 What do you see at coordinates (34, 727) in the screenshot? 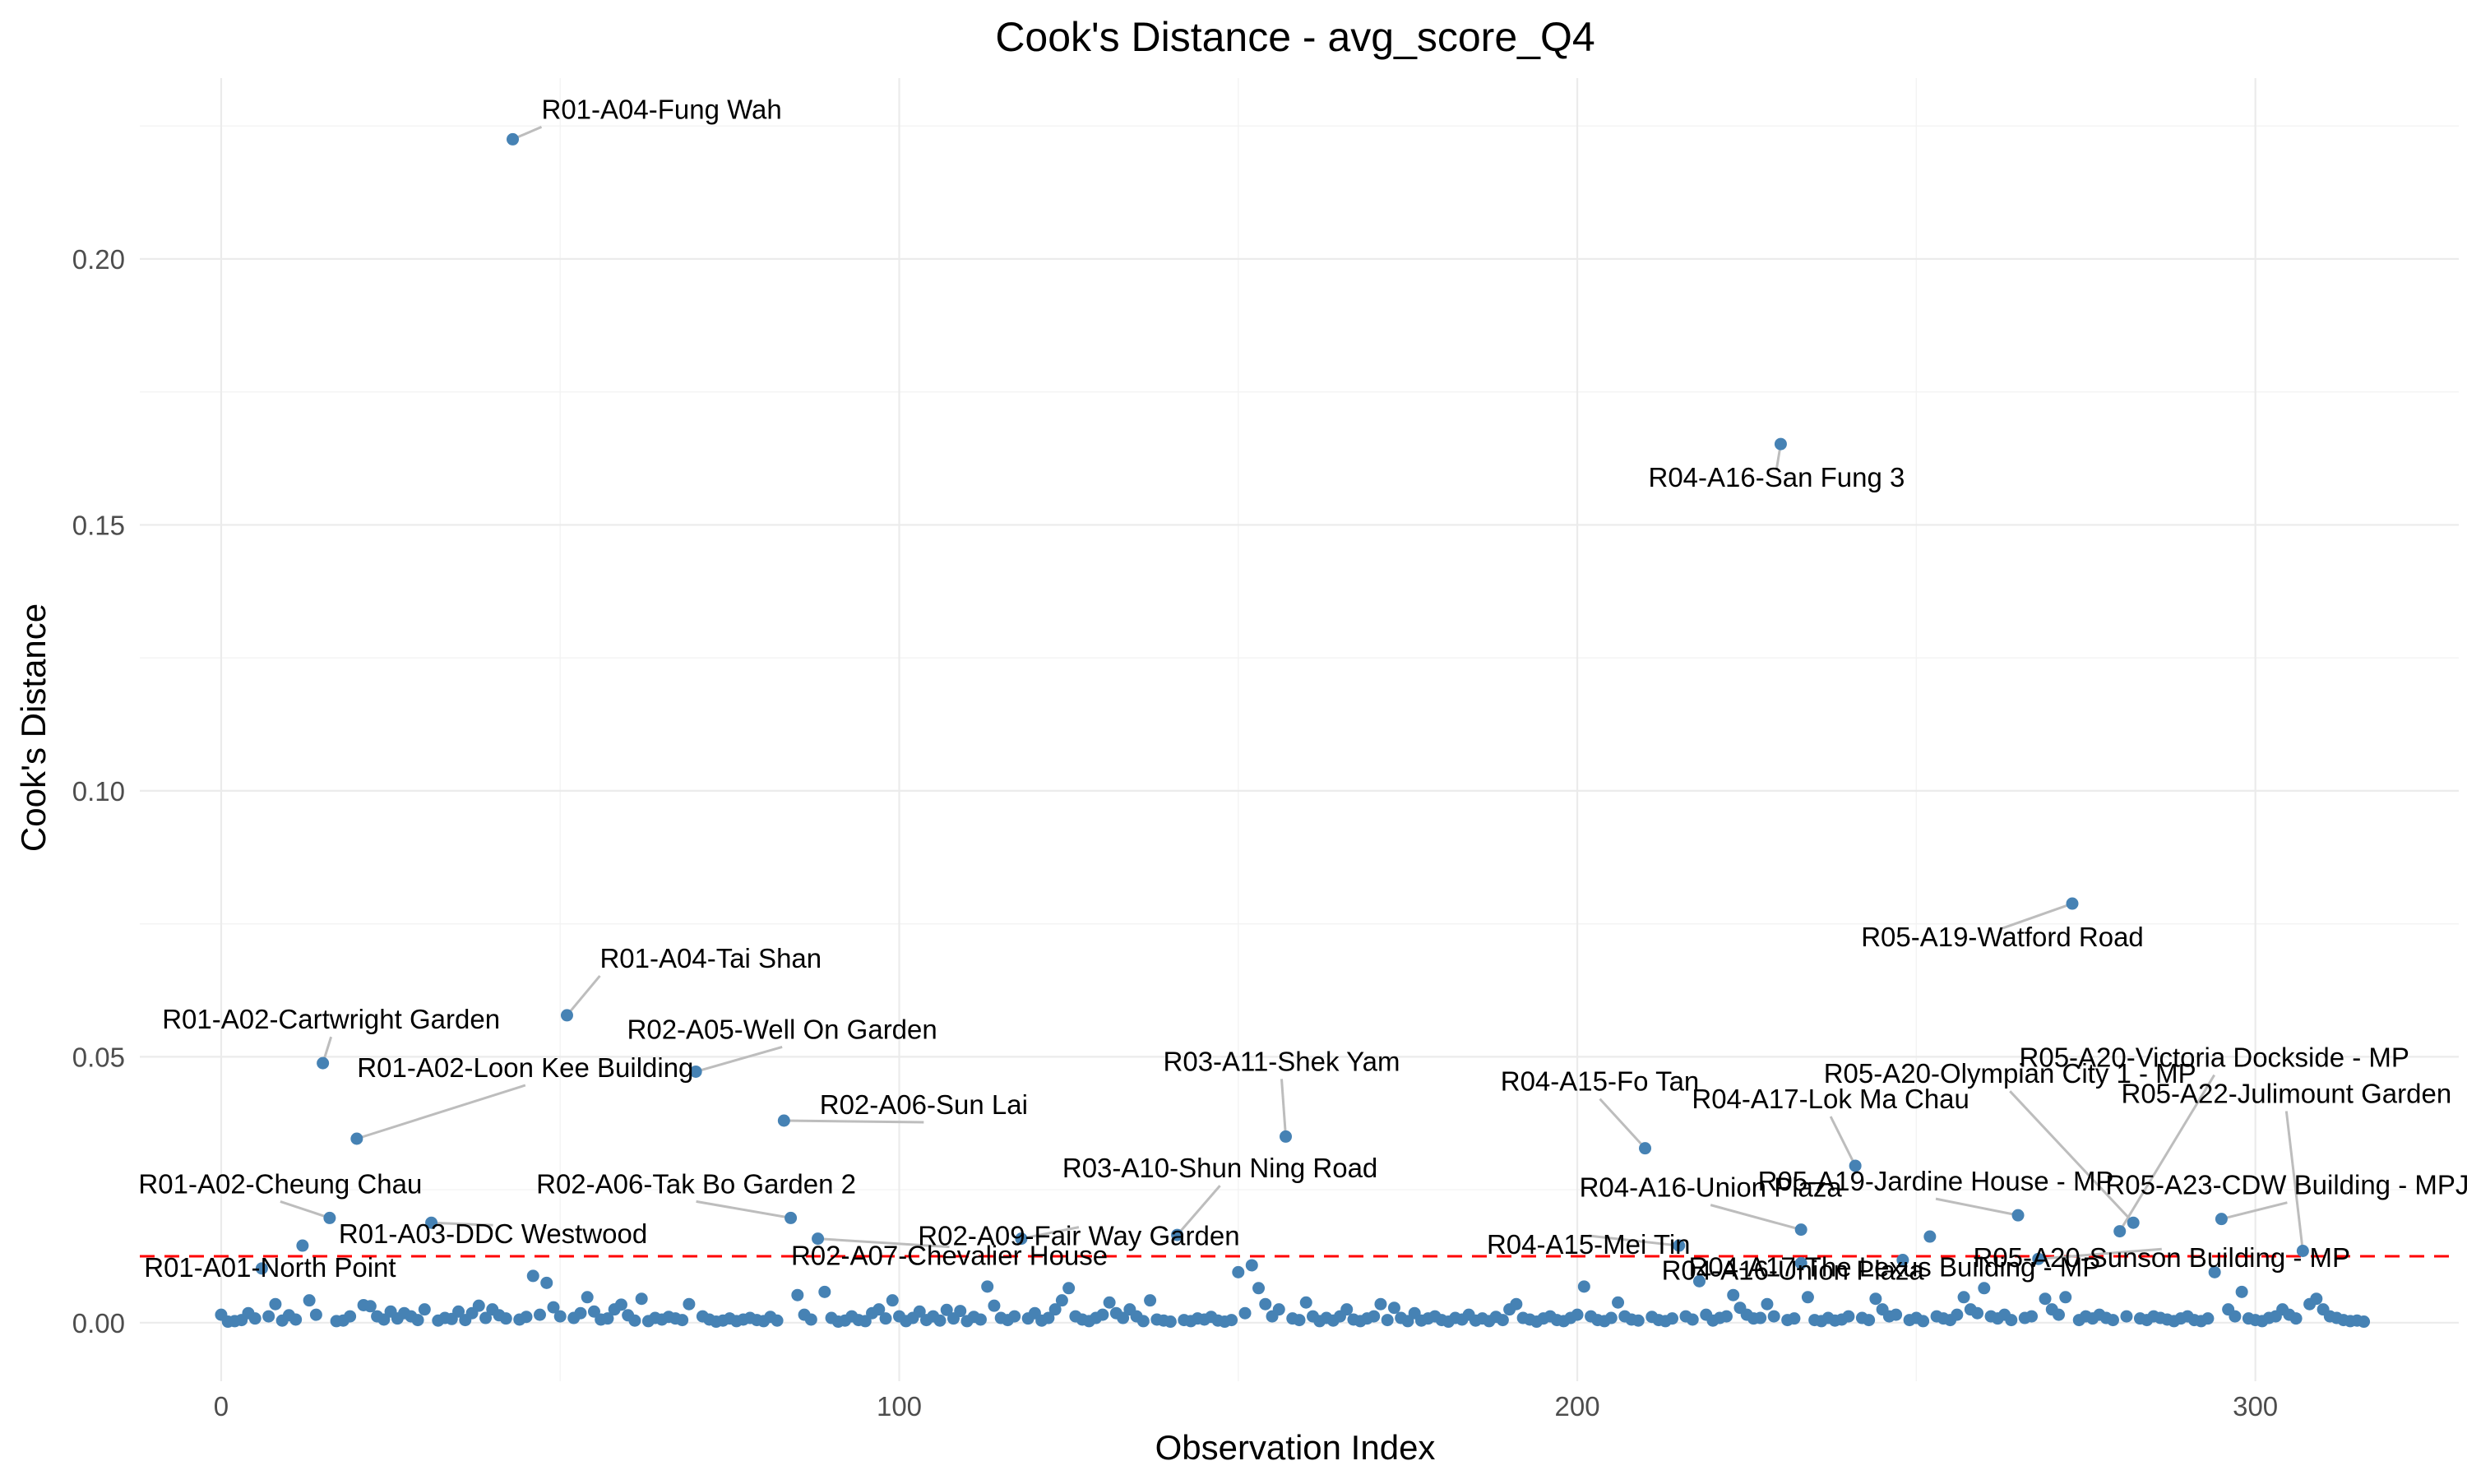
I see `y-axis-label: Cook's Distance` at bounding box center [34, 727].